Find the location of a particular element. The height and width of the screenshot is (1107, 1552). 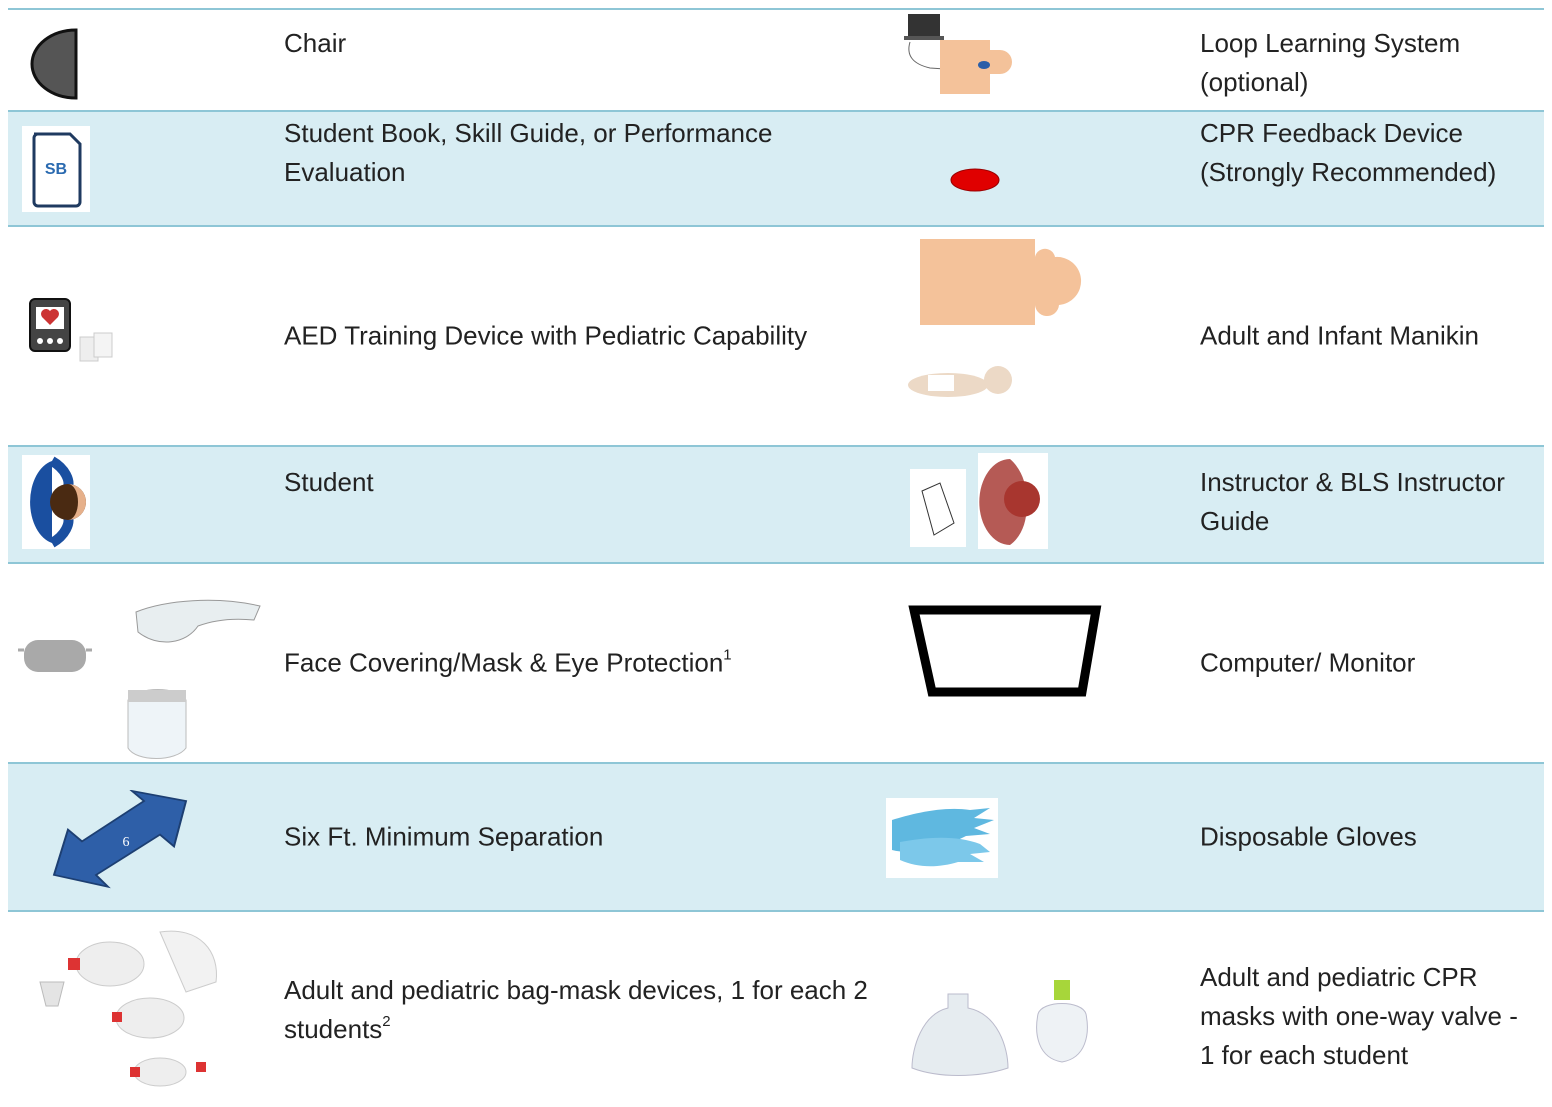

icon-label: SB is located at coordinates (56, 169).